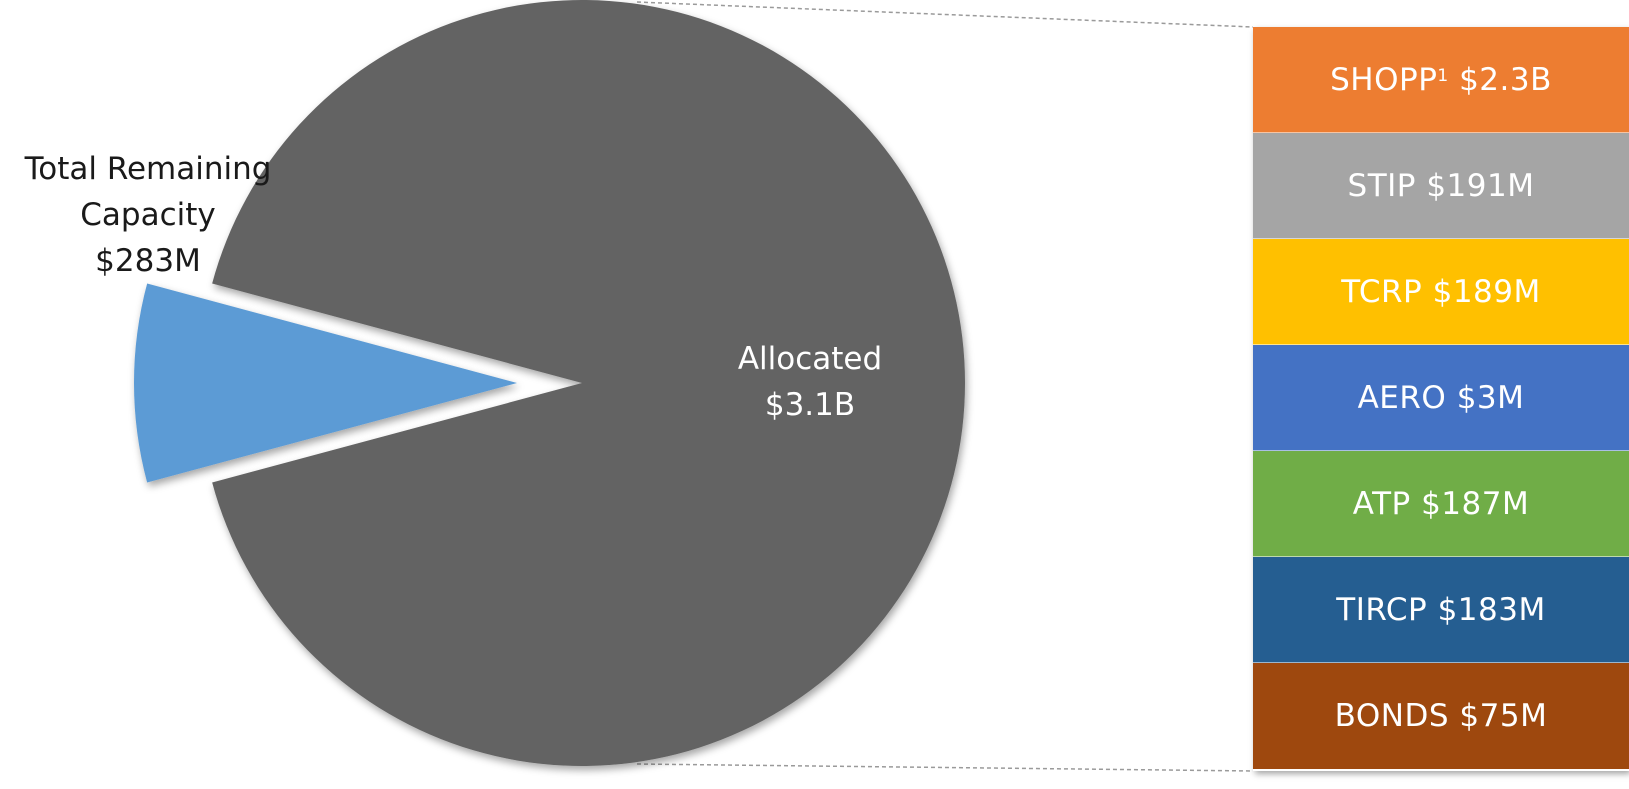  I want to click on breakdown-item-shopp: SHOPP 1 $2.3B, so click(1441, 80).